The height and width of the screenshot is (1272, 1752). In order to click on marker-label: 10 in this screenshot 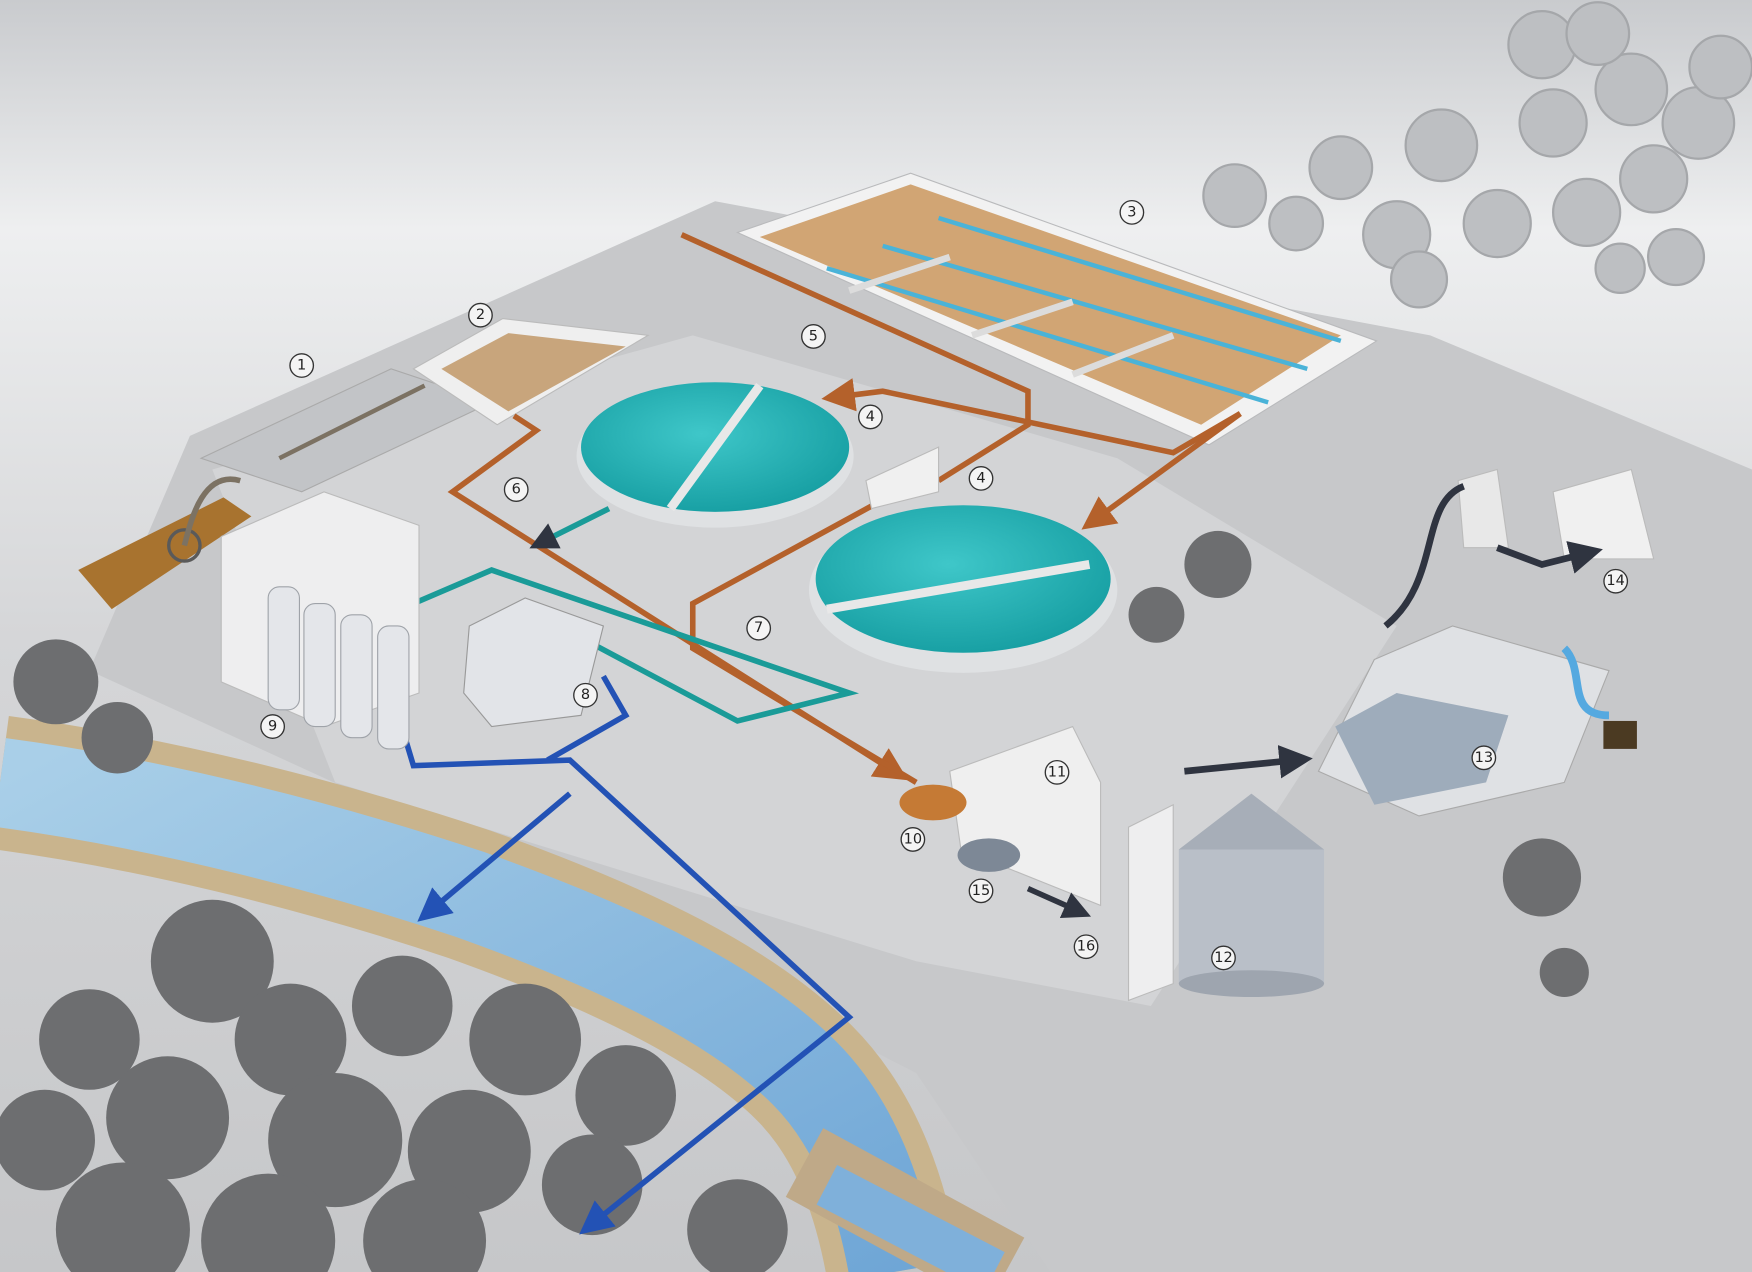, I will do `click(913, 839)`.